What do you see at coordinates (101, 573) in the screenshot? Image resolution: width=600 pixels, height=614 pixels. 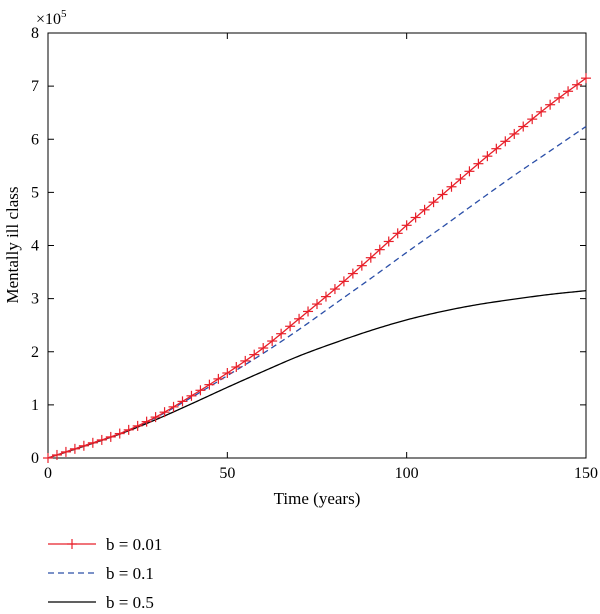 I see `legend-item-b-0-1: b = 0.1` at bounding box center [101, 573].